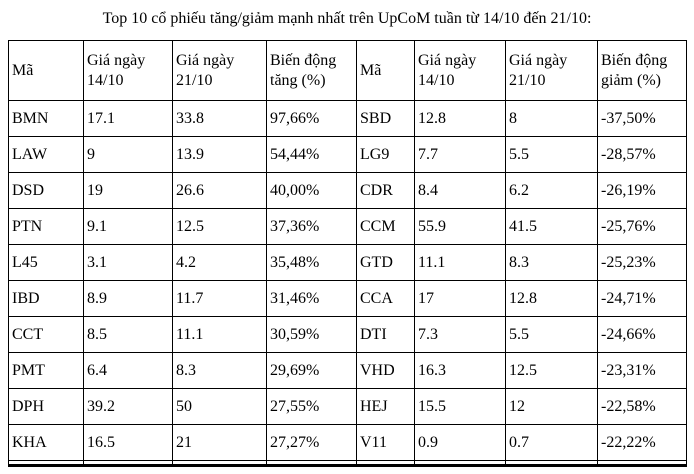 The width and height of the screenshot is (694, 474). Describe the element at coordinates (128, 370) in the screenshot. I see `cell-price-start: 6.4` at that location.